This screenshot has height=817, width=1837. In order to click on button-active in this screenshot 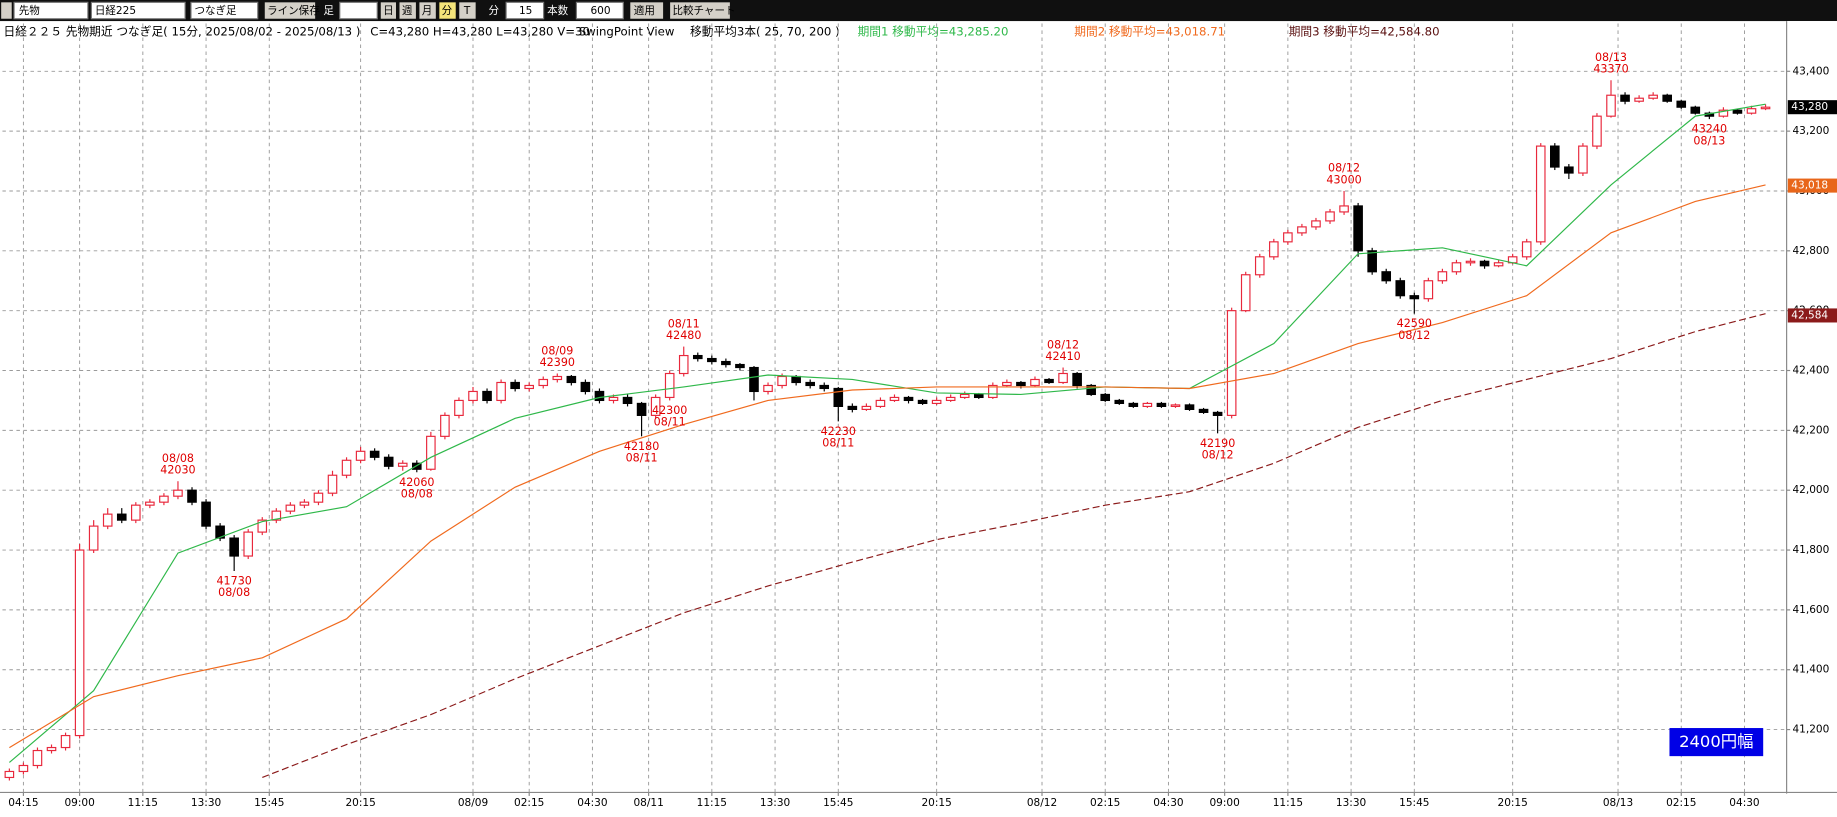, I will do `click(447, 10)`.